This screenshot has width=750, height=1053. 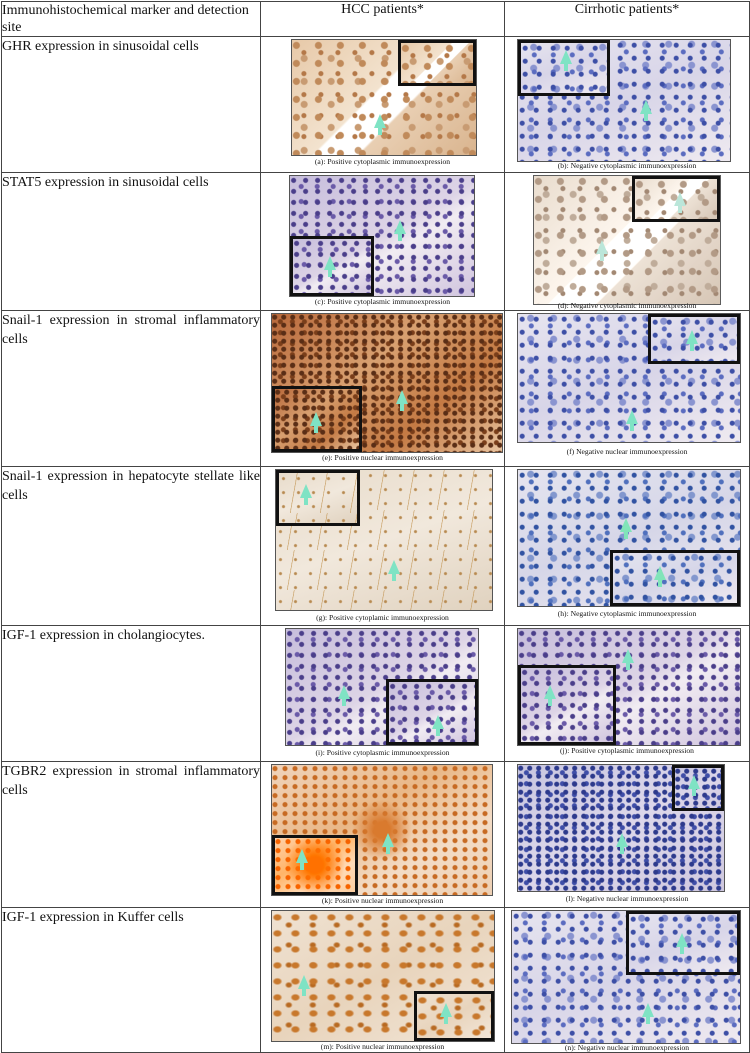 What do you see at coordinates (382, 830) in the screenshot?
I see `micrograph-k` at bounding box center [382, 830].